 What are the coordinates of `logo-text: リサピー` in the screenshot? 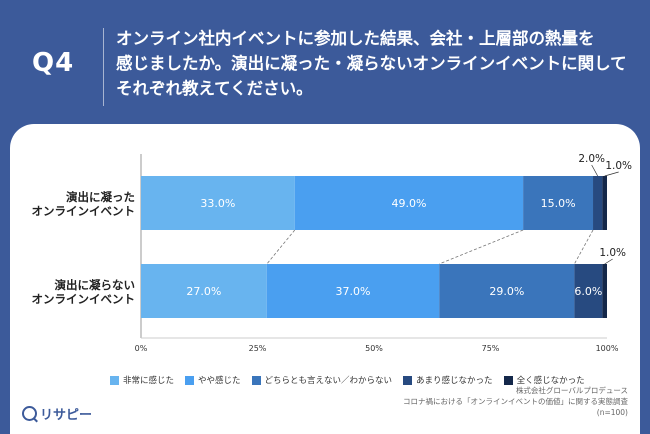 It's located at (66, 415).